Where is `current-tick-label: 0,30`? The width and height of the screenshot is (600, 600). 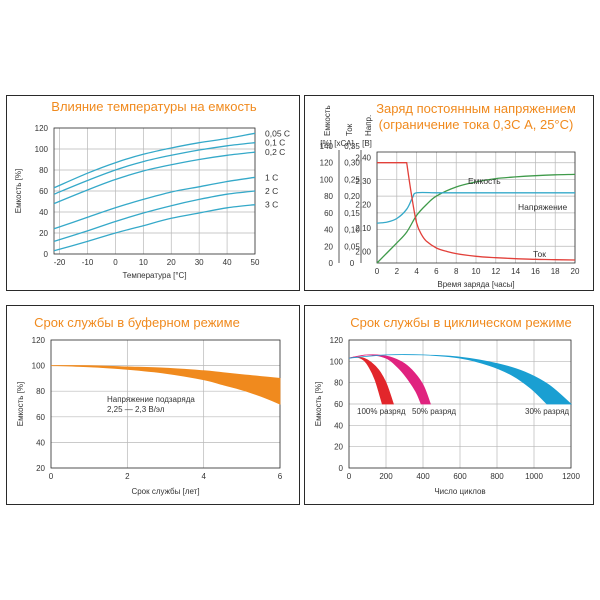
current-tick-label: 0,30 is located at coordinates (352, 163).